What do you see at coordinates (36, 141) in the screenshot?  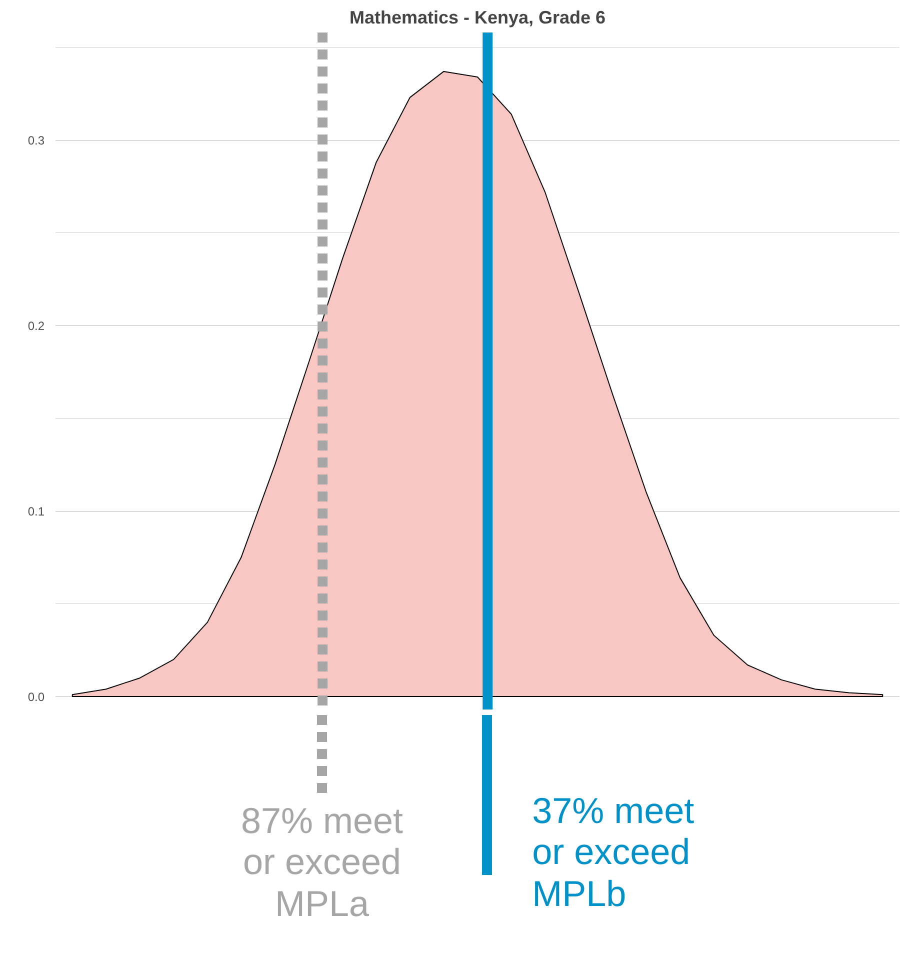 I see `y-tick-label: 0.3` at bounding box center [36, 141].